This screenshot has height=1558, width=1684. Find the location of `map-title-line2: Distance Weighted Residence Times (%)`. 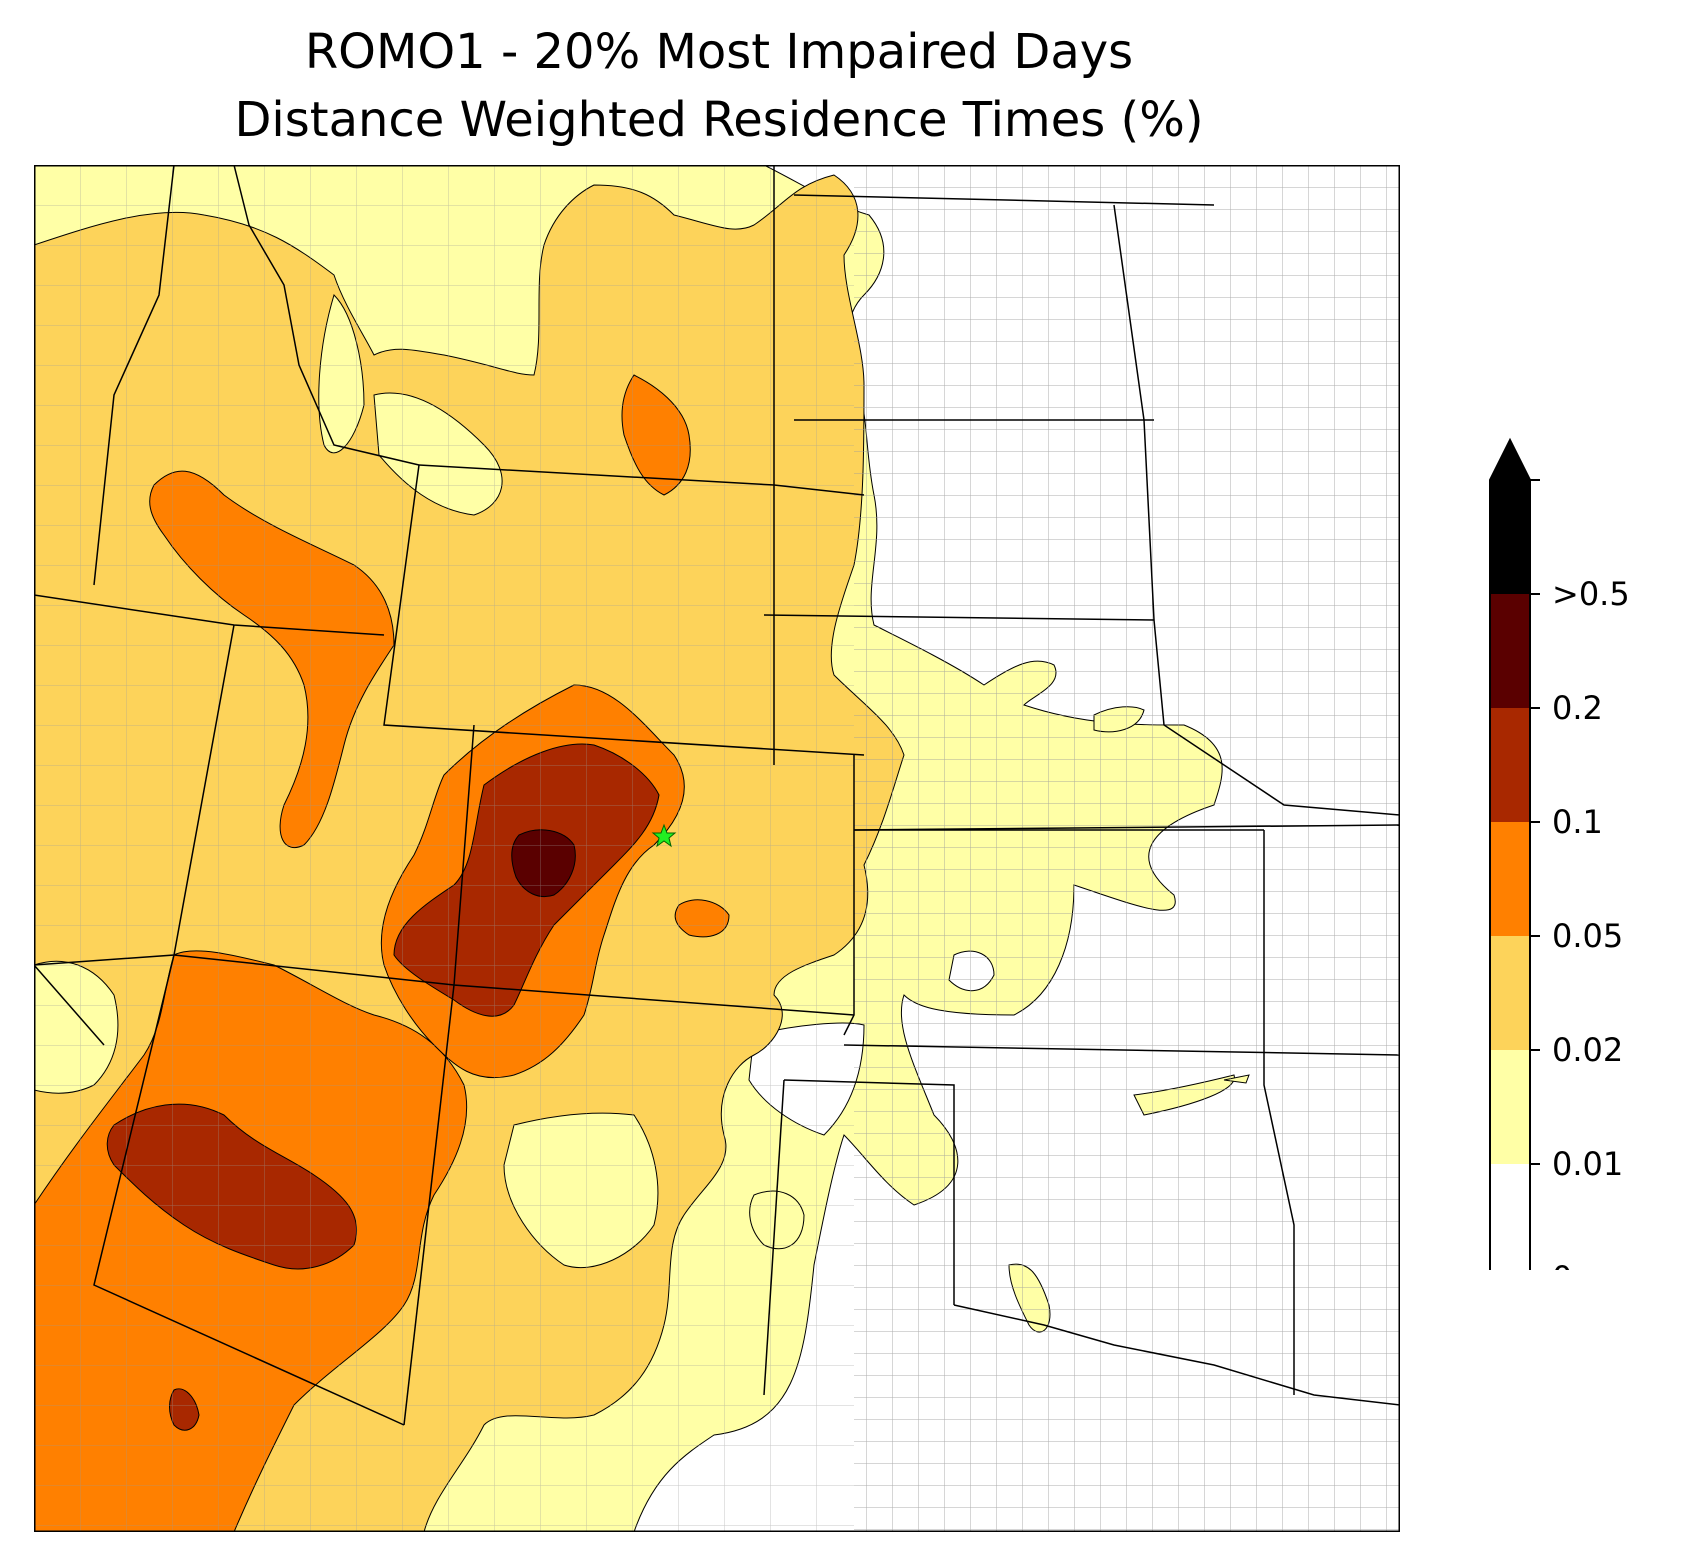

map-title-line2: Distance Weighted Residence Times (%) is located at coordinates (719, 120).